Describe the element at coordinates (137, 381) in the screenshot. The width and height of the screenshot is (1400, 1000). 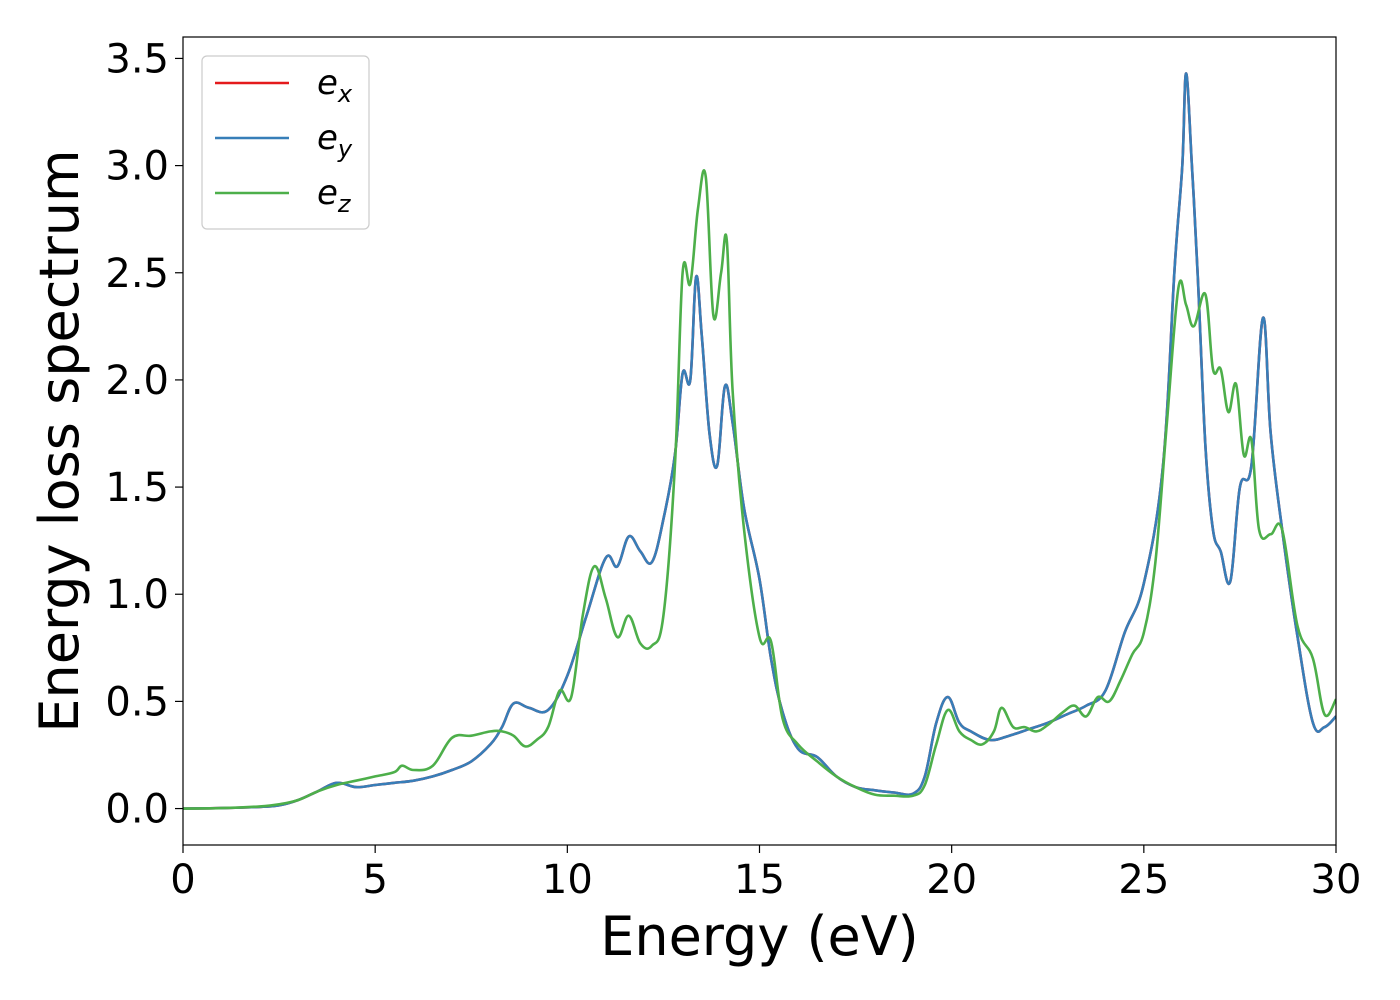
I see `y-tick-label: 2.0` at that location.